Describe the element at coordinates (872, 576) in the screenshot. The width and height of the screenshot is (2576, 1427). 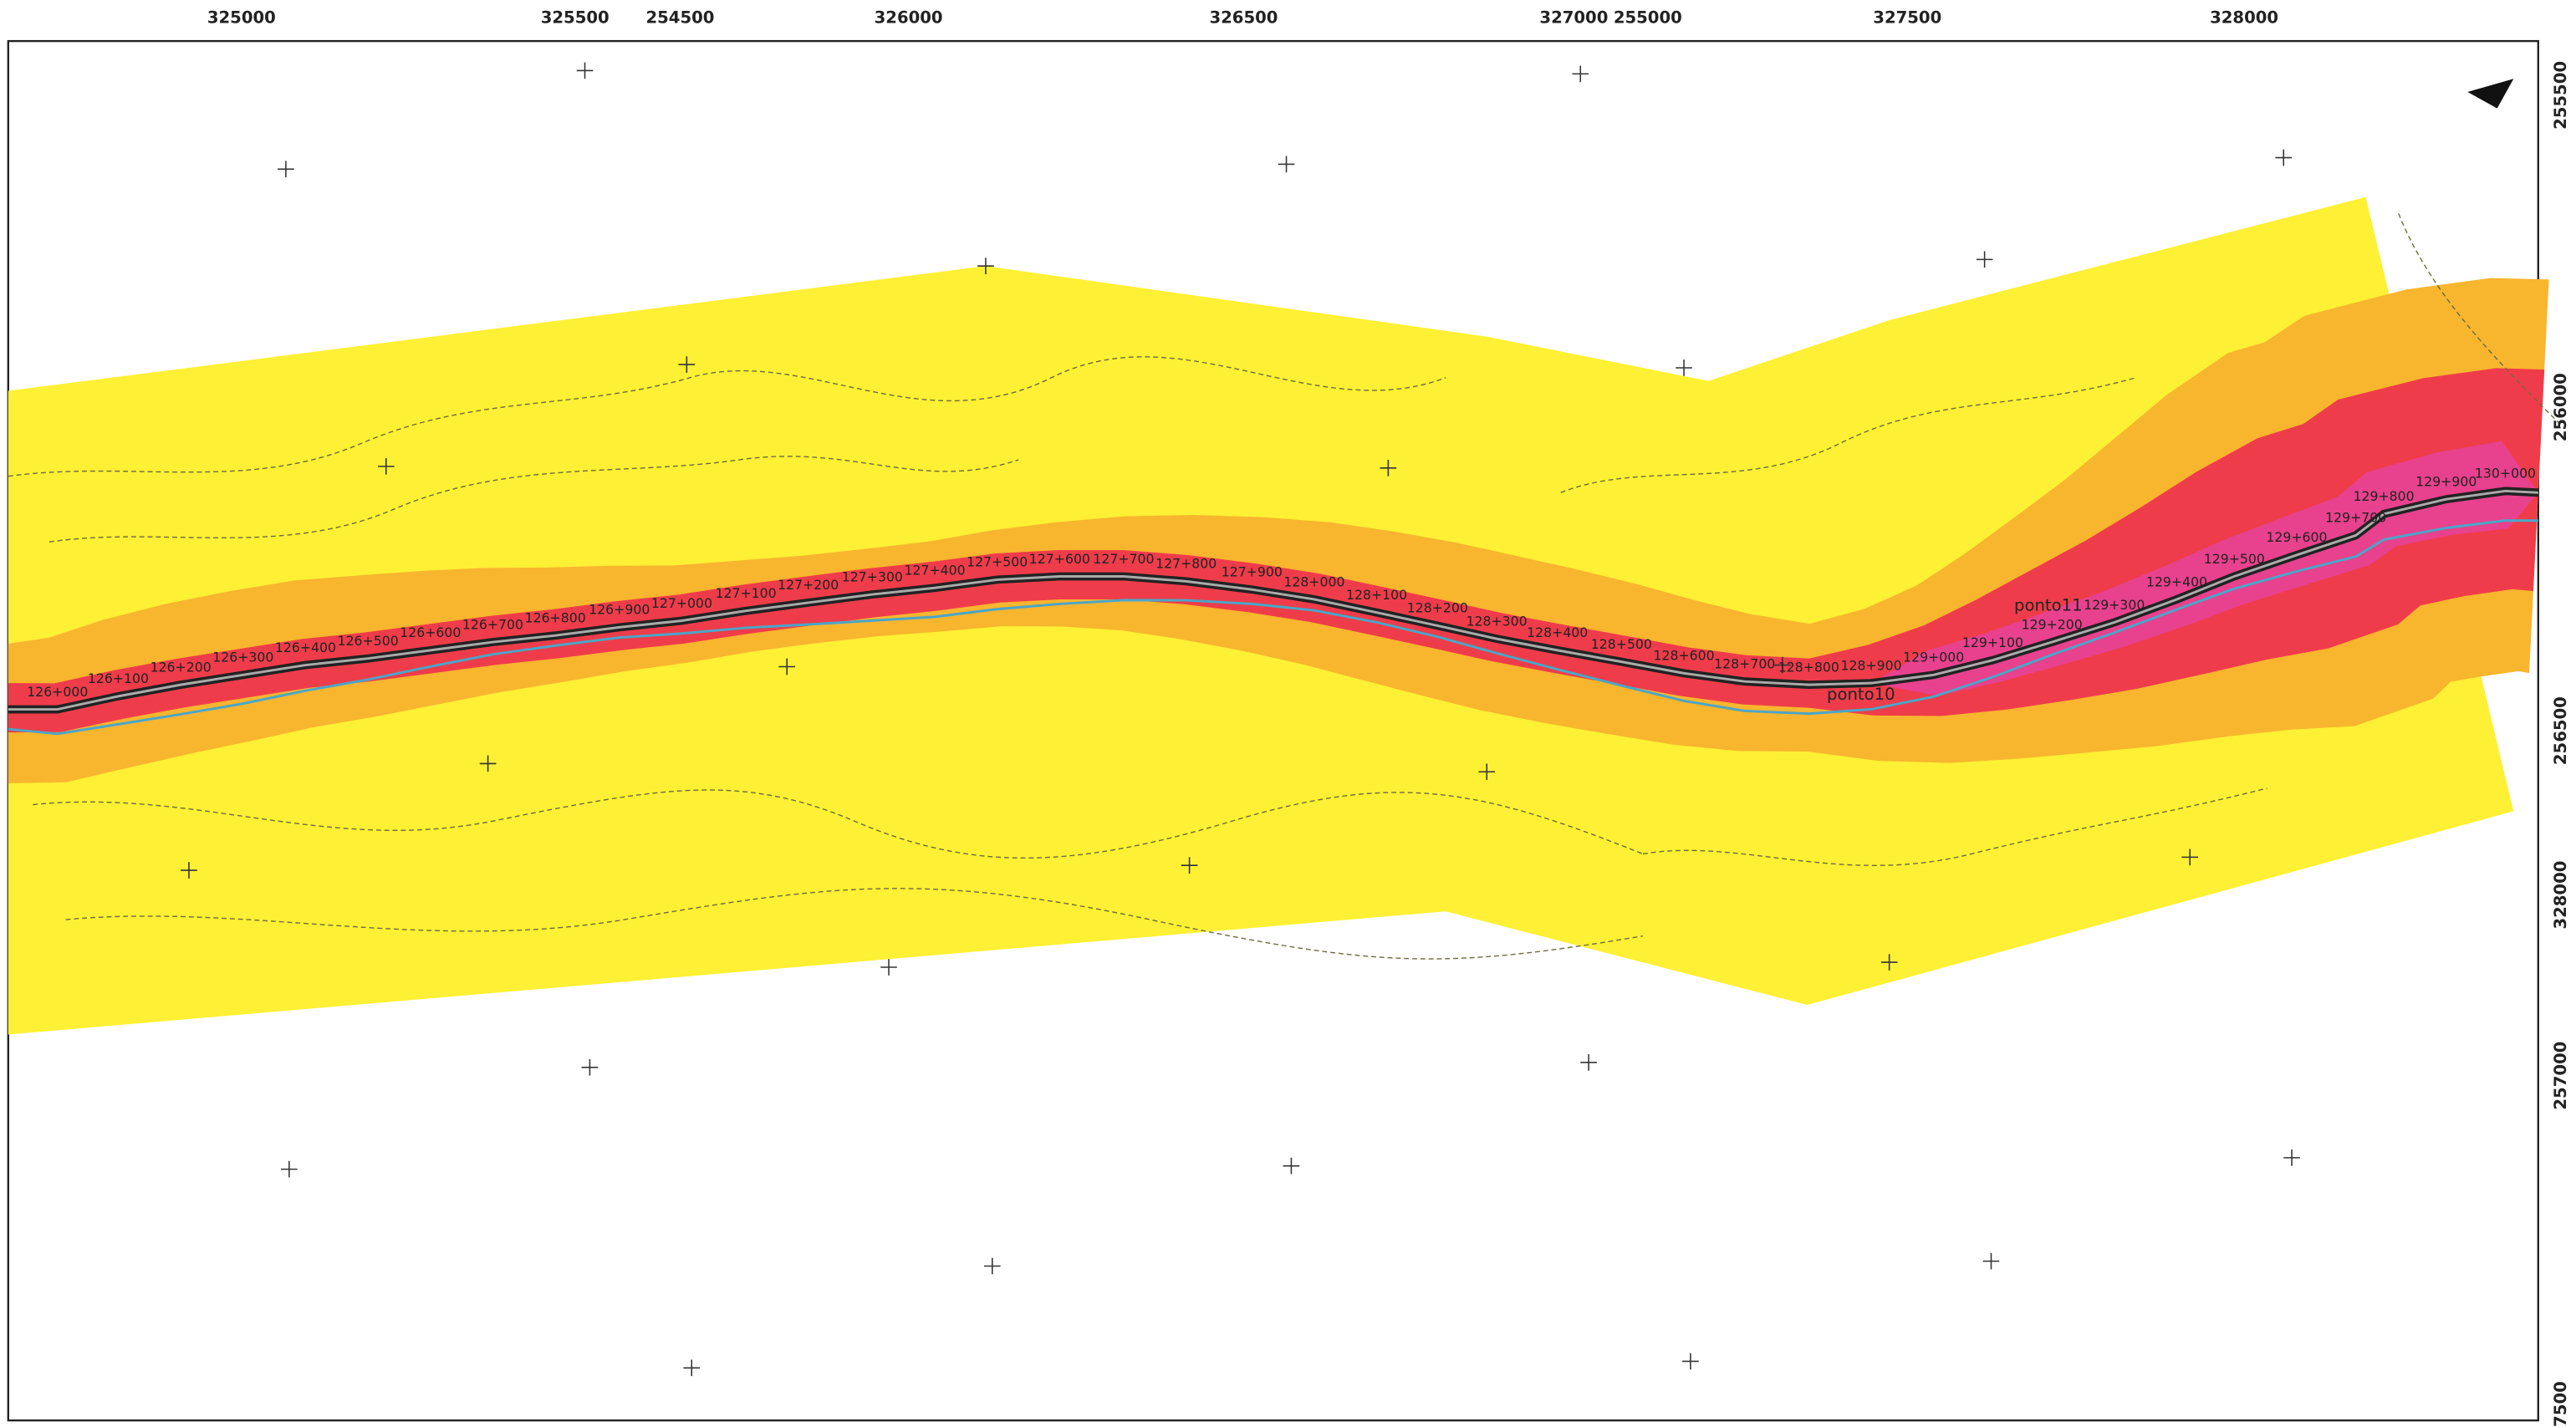
I see `chainage-label: 127+300` at that location.